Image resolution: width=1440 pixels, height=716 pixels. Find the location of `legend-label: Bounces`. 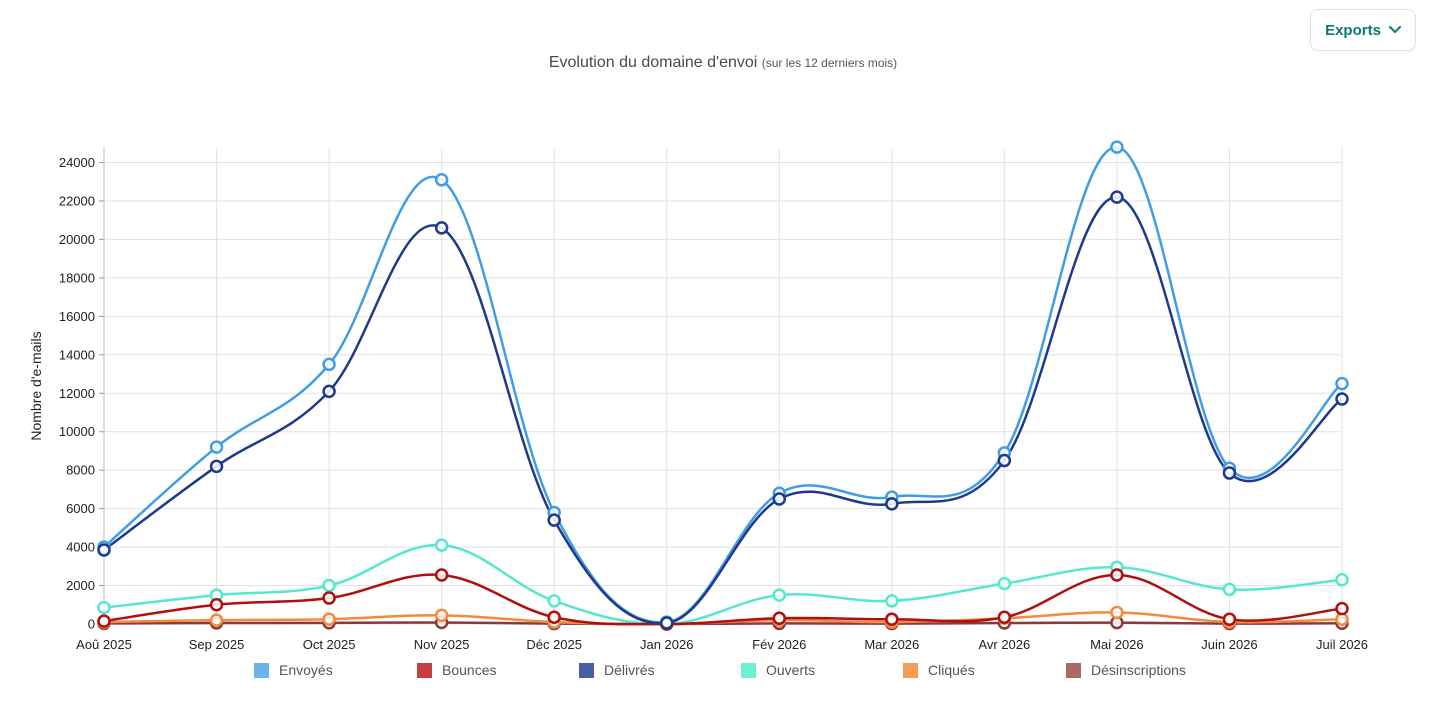

legend-label: Bounces is located at coordinates (469, 670).